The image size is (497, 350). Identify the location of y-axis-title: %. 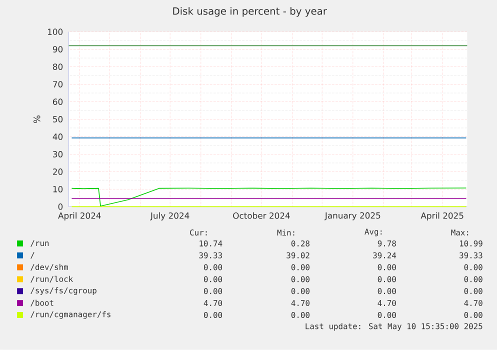
(37, 120).